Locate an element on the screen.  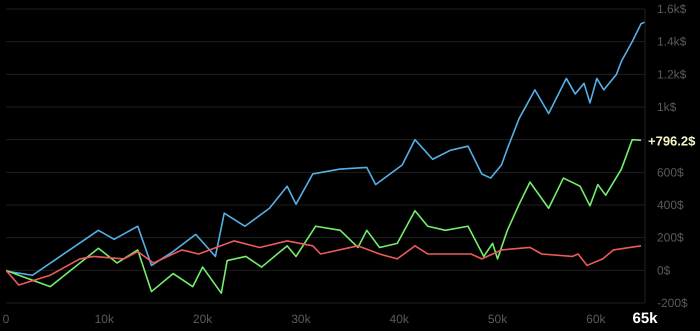
x-tick-label: 10k is located at coordinates (104, 319).